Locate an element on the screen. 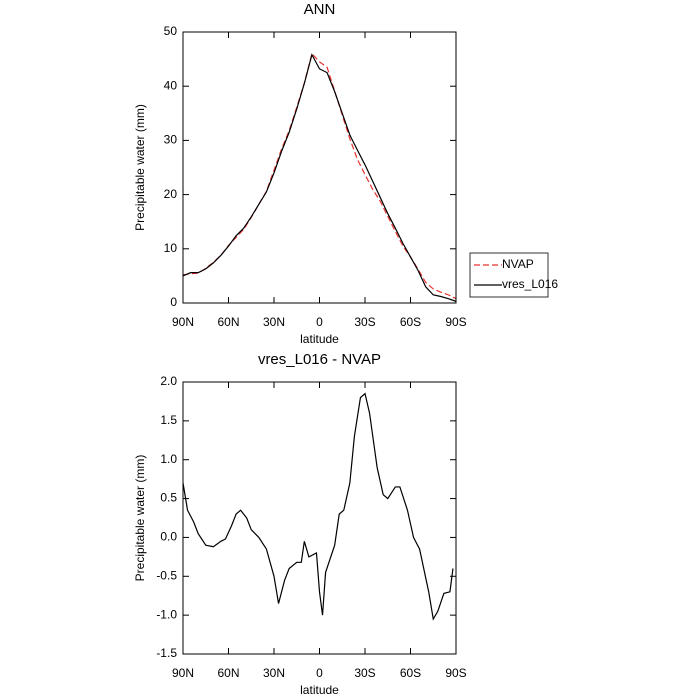 This screenshot has height=700, width=700. y-tick-label: 2.0 is located at coordinates (168, 381).